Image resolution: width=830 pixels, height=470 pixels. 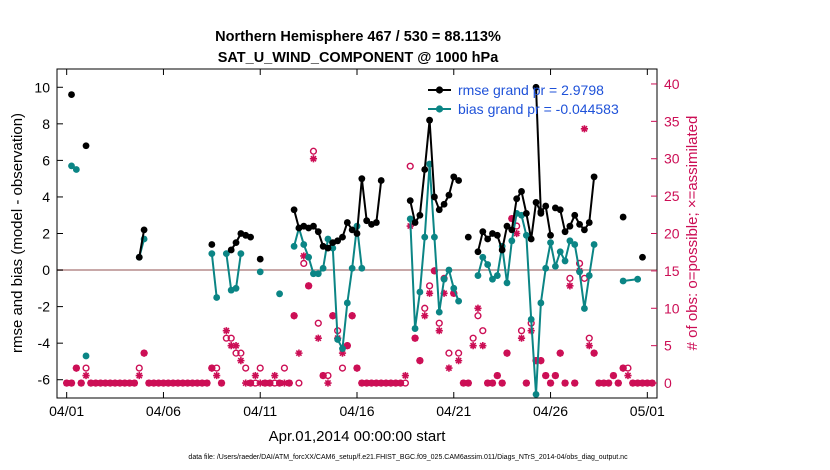 I want to click on legend-label-bias: bias grand pr = -0.044583, so click(x=538, y=109).